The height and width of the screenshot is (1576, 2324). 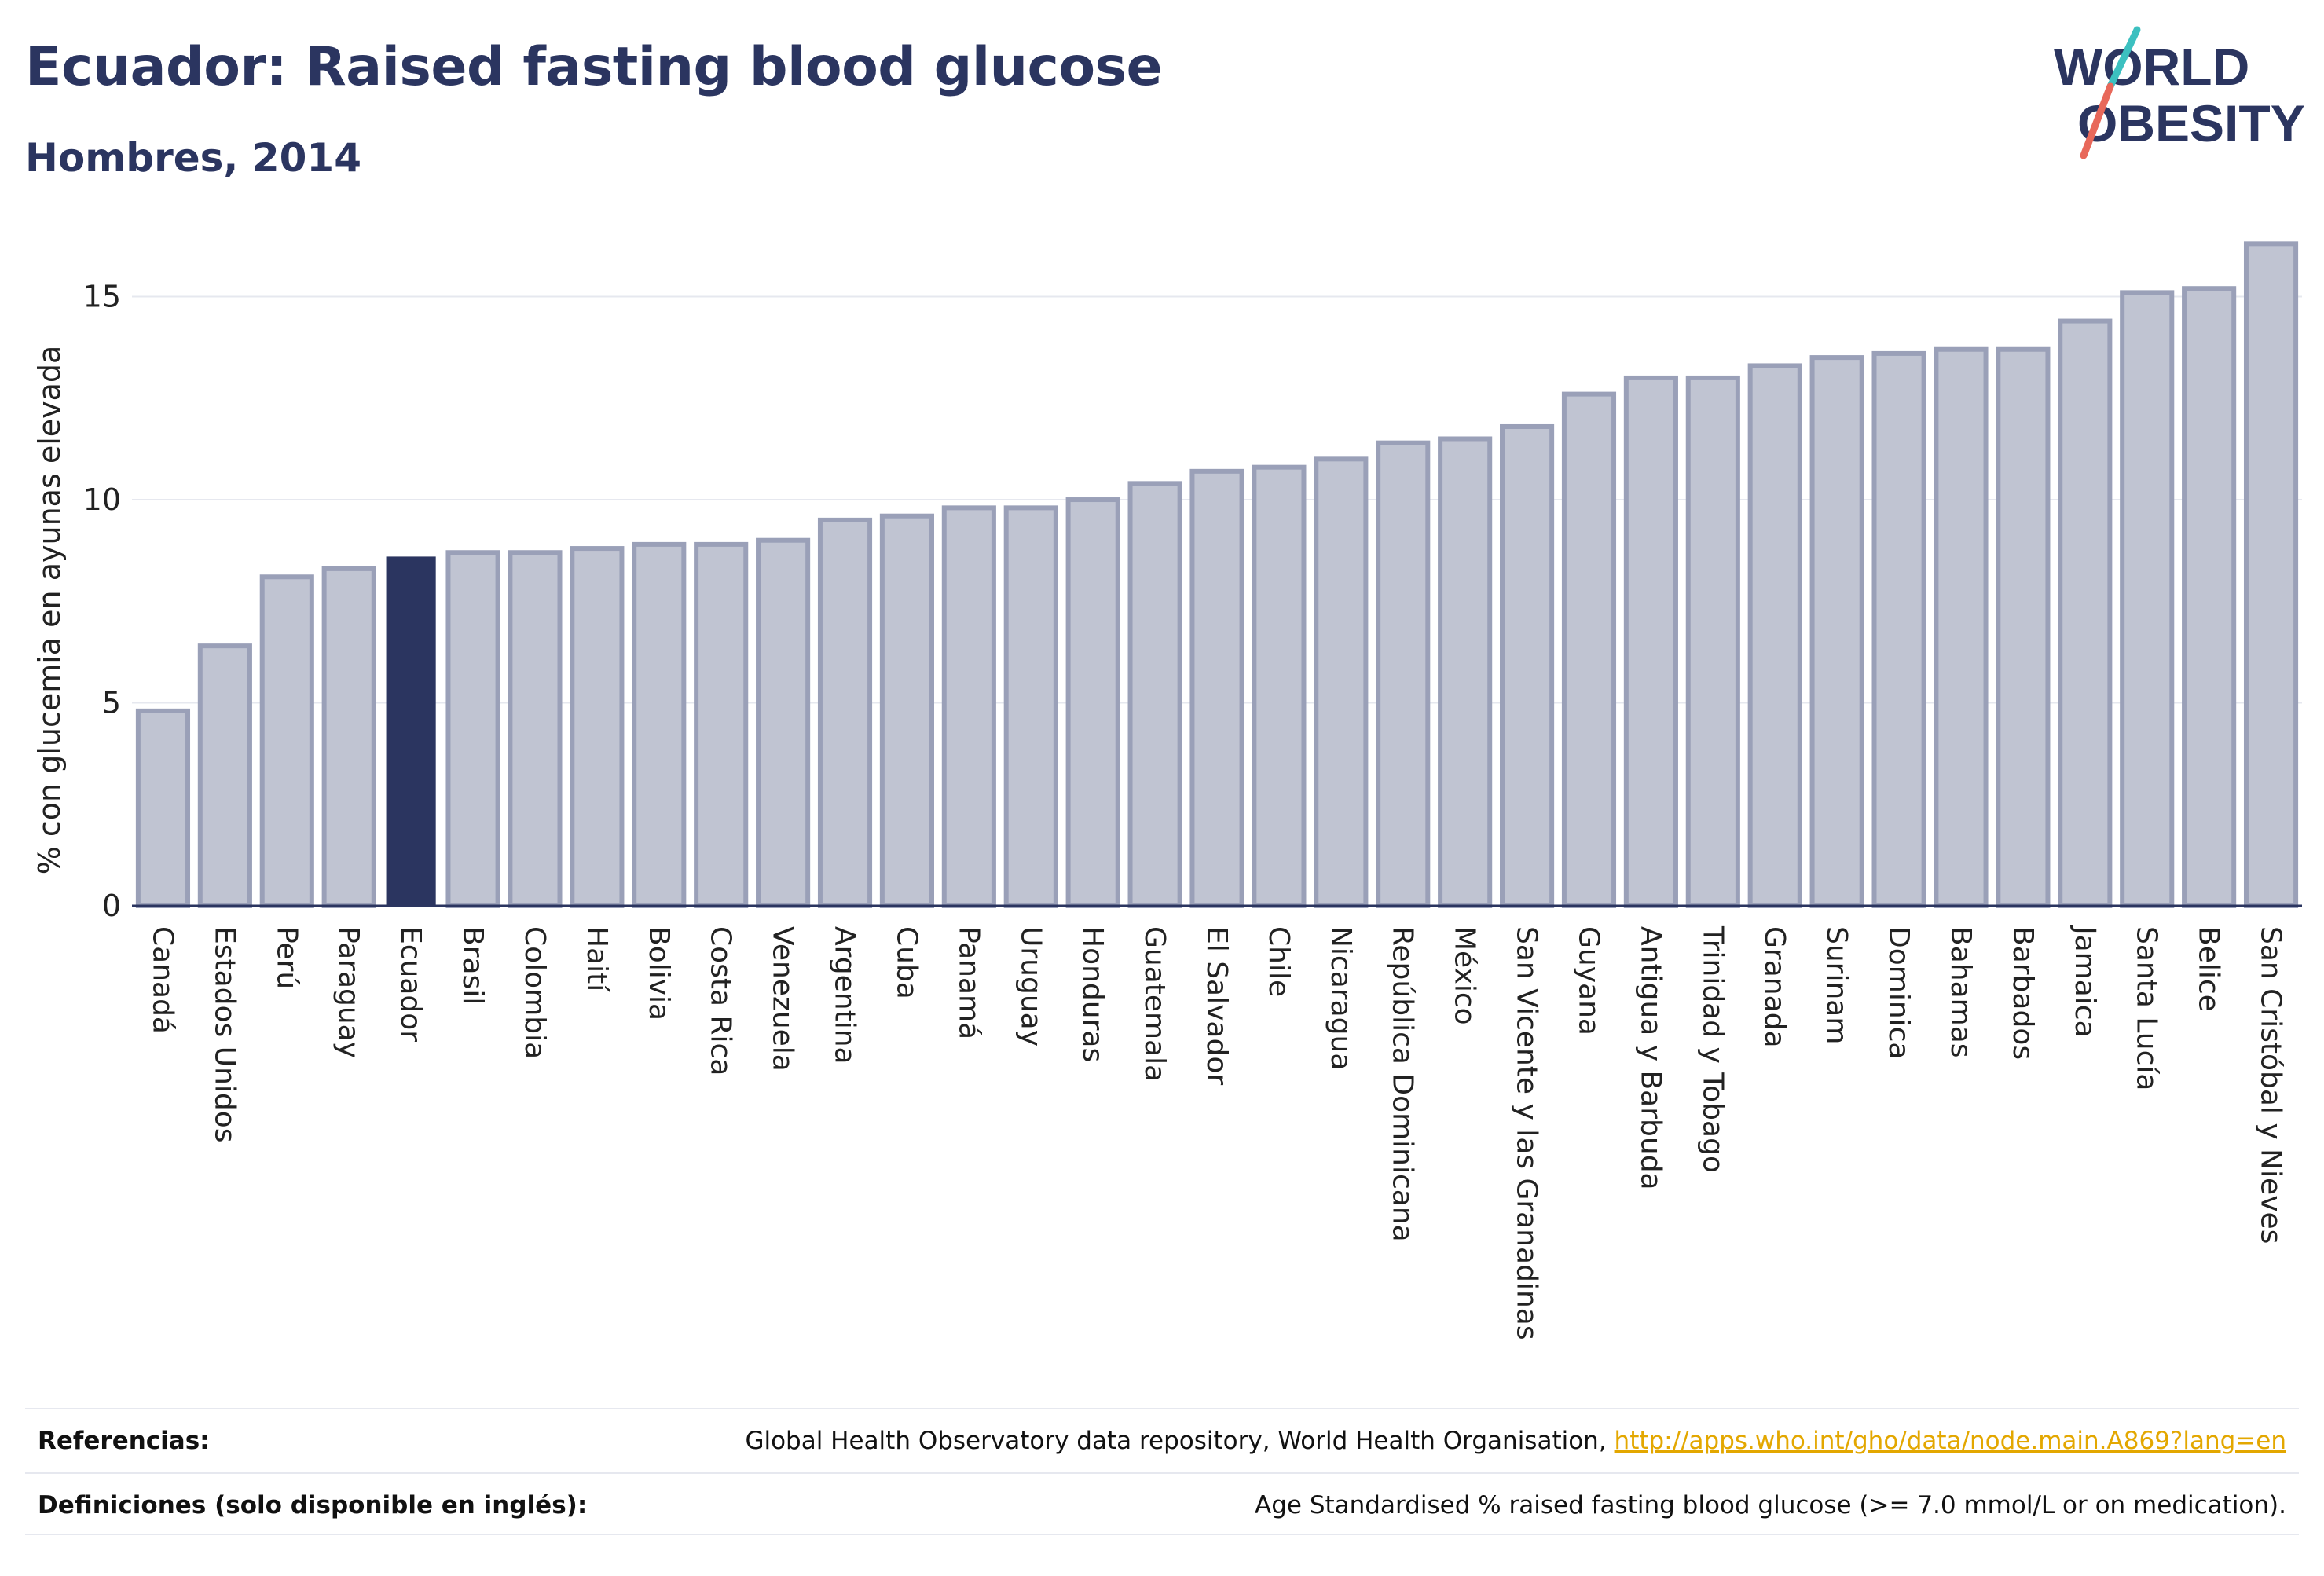 I want to click on bar-san-vicente-y-las-granadinas, so click(x=1527, y=665).